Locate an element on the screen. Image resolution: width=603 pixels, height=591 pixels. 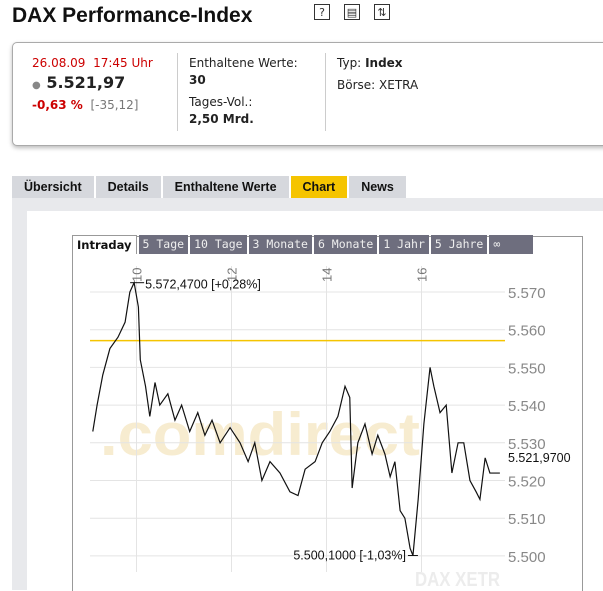
help-icon: ? is located at coordinates (322, 12).